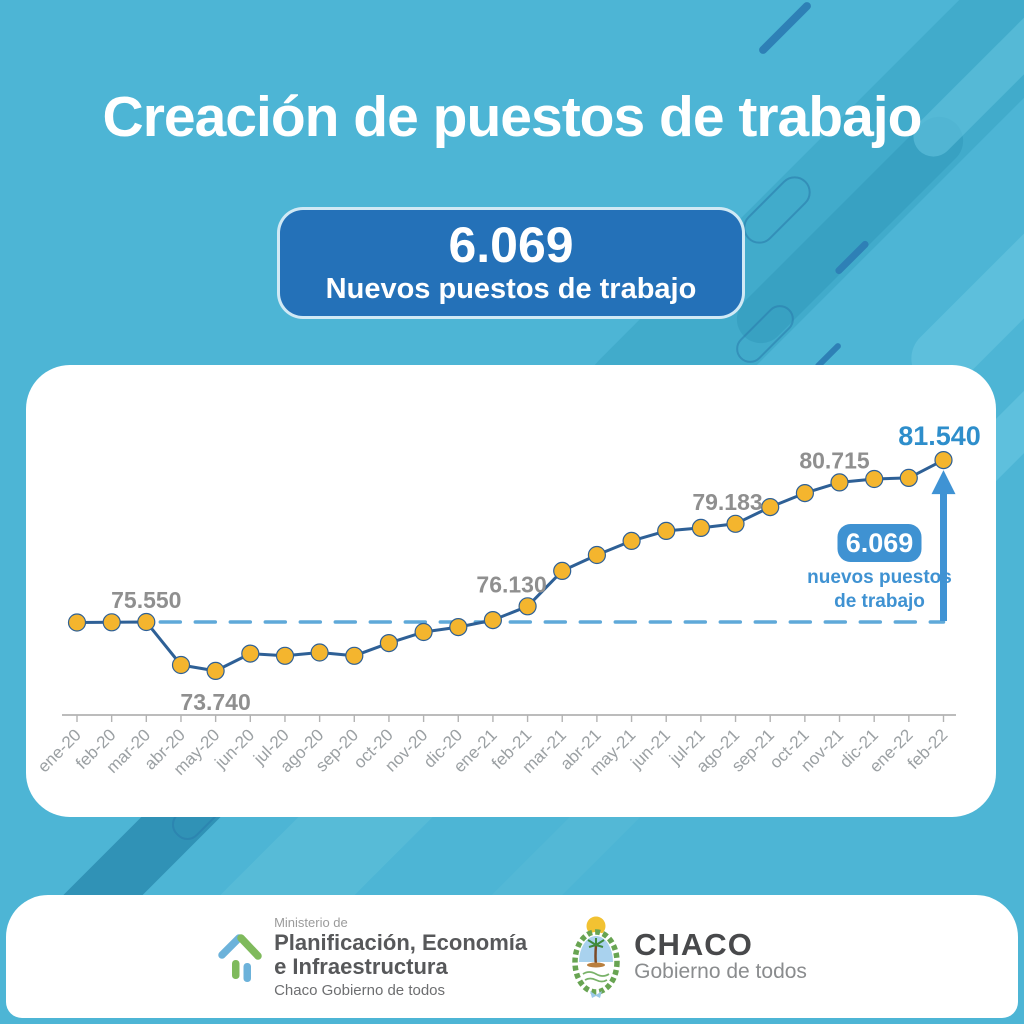  What do you see at coordinates (146, 600) in the screenshot?
I see `point-label: 75.550` at bounding box center [146, 600].